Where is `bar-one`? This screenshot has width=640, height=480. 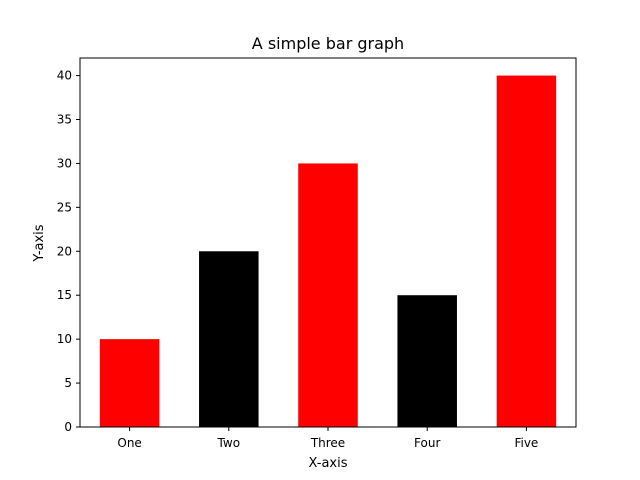
bar-one is located at coordinates (129, 383).